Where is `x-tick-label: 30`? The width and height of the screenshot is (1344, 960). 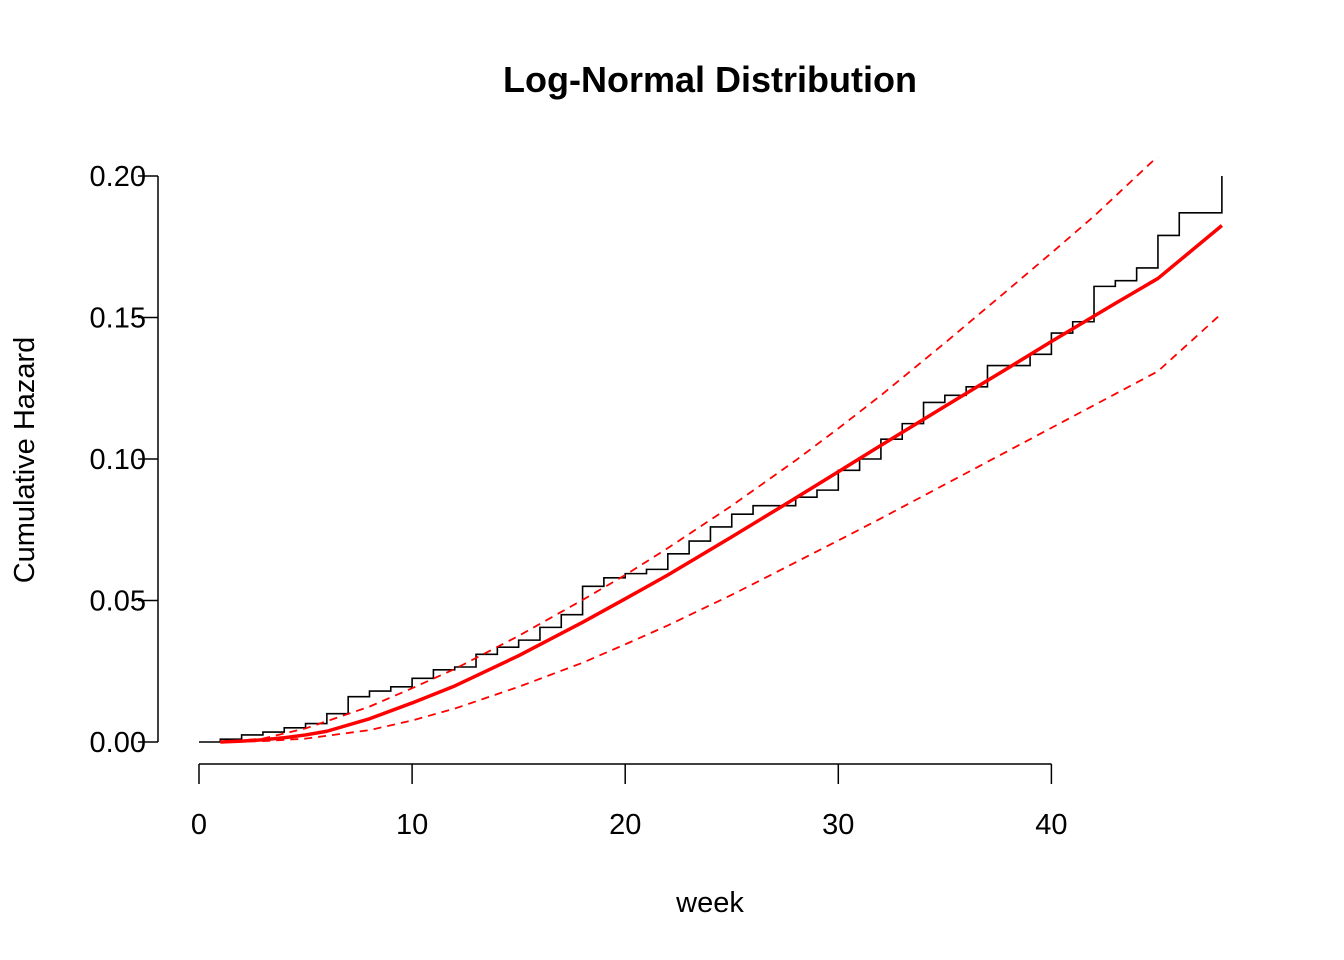 x-tick-label: 30 is located at coordinates (838, 825).